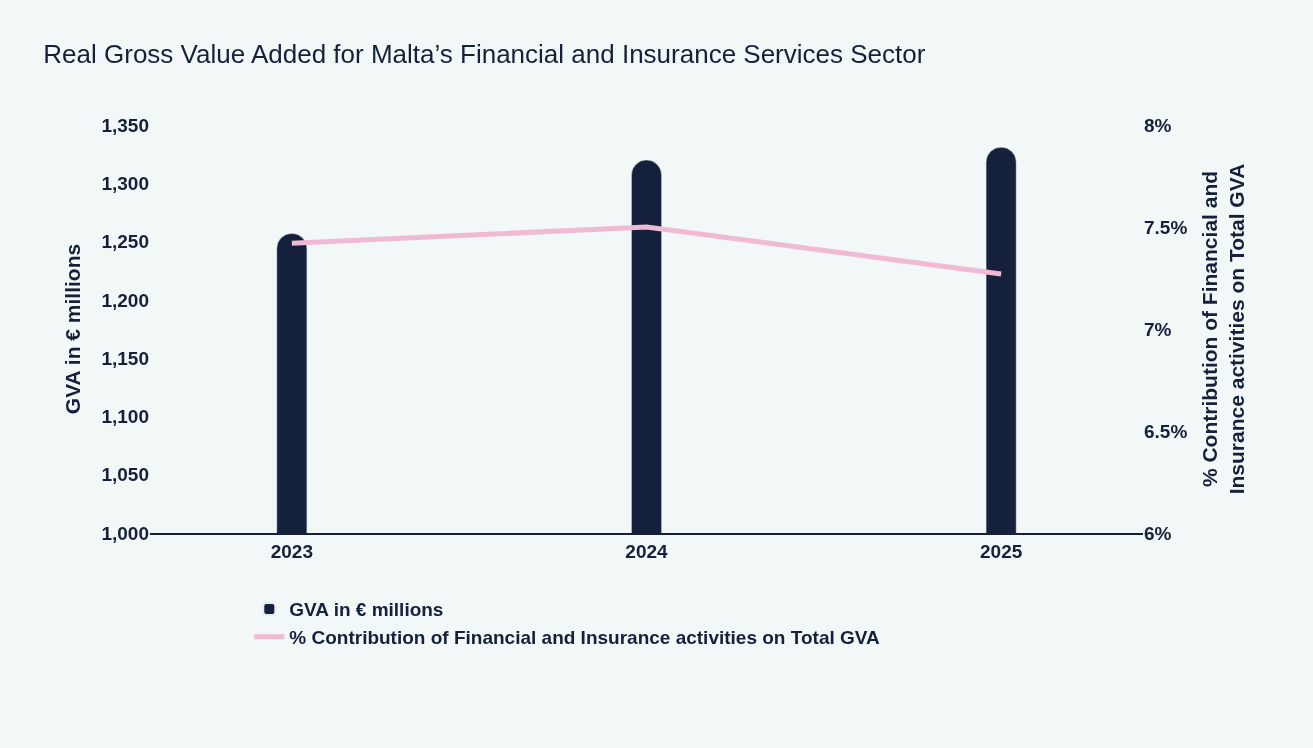 The image size is (1313, 748). I want to click on y-tick-label: 1,350, so click(125, 125).